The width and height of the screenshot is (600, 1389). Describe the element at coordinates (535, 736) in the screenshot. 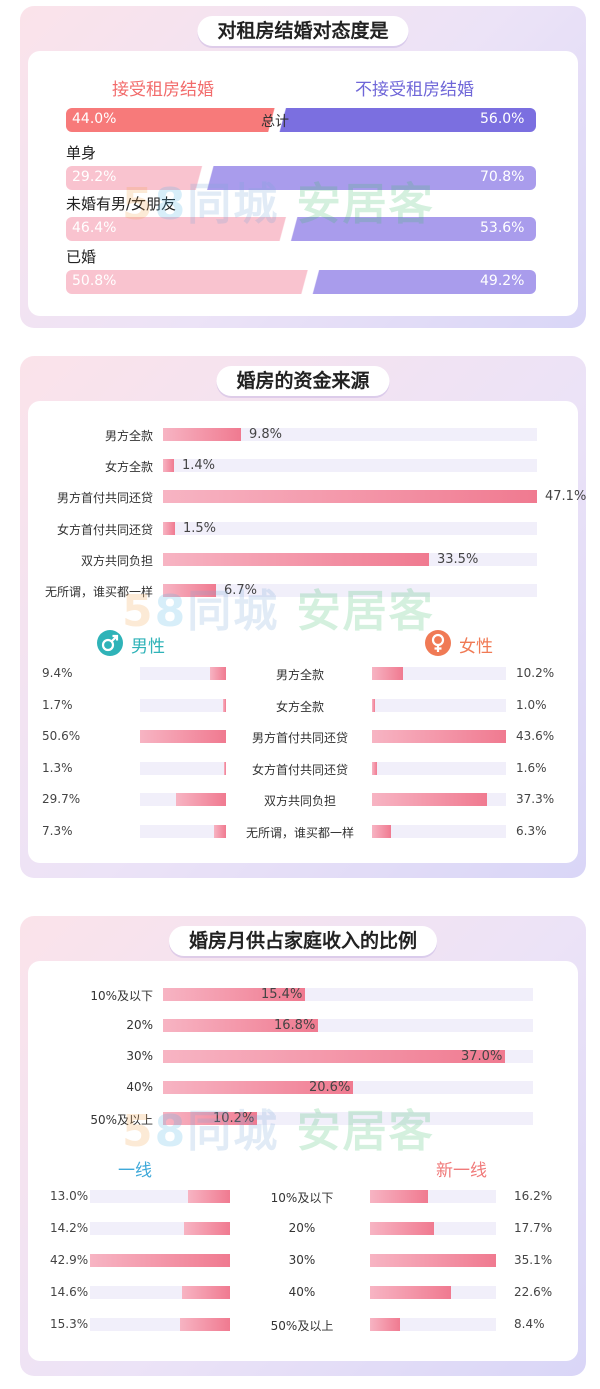

I see `female-value: 43.6%` at that location.